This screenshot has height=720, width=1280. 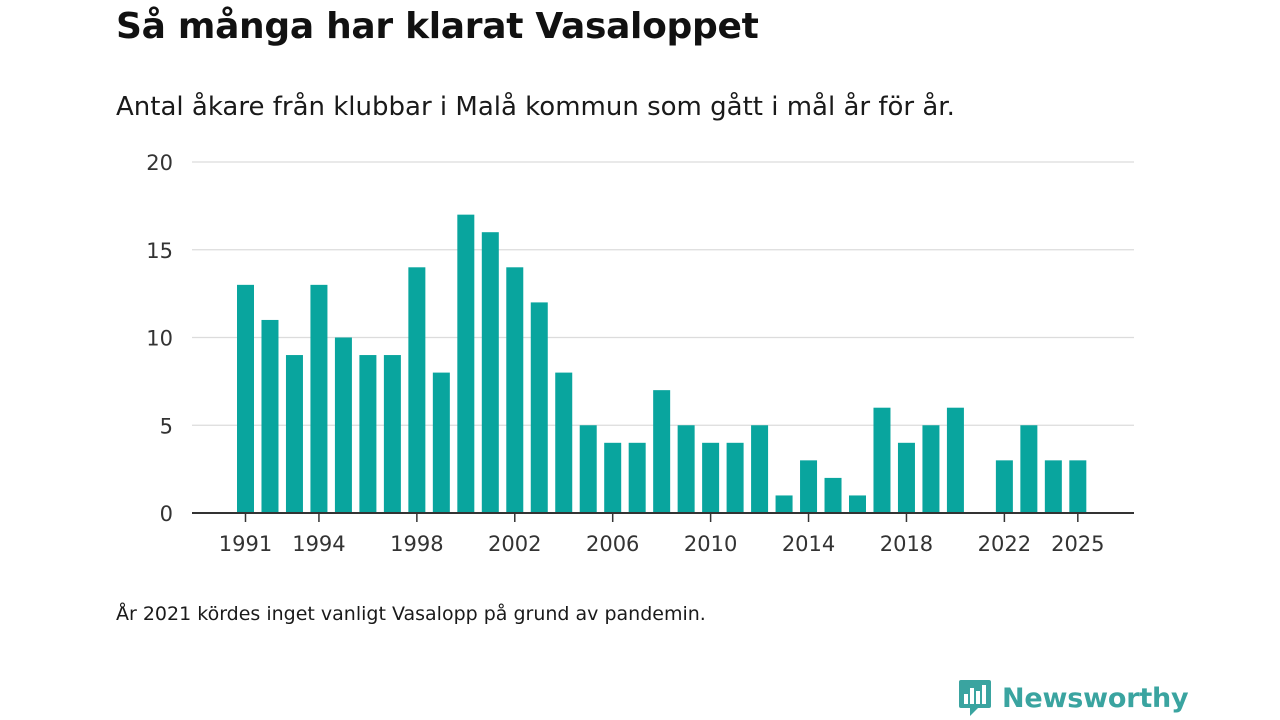 What do you see at coordinates (735, 477) in the screenshot?
I see `bar-2011` at bounding box center [735, 477].